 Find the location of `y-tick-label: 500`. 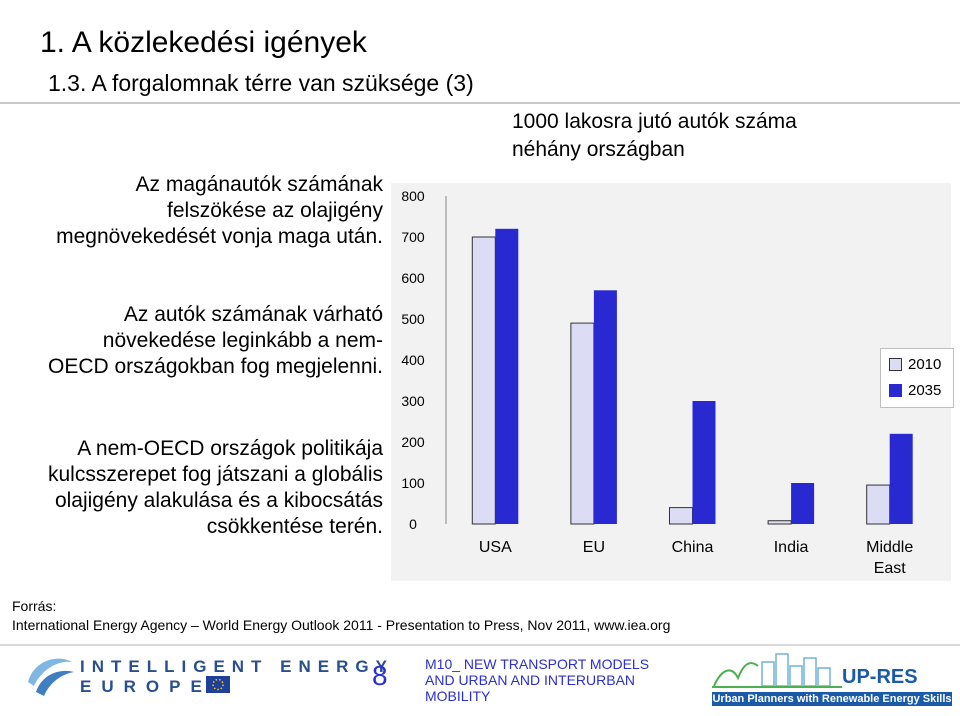

y-tick-label: 500 is located at coordinates (413, 319).